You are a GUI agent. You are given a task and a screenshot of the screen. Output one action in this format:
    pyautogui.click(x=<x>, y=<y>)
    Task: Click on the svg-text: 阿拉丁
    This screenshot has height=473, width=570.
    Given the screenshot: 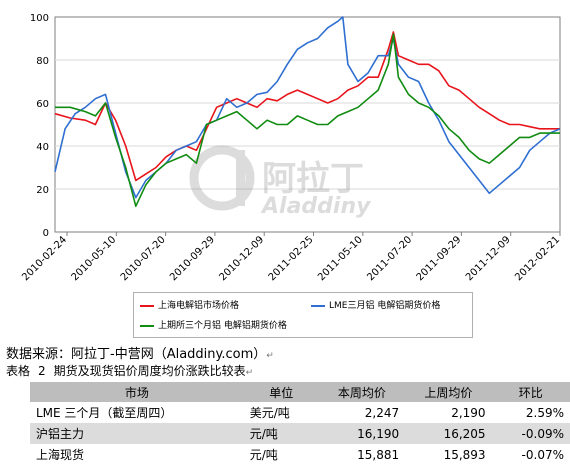 What is the action you would take?
    pyautogui.click(x=313, y=179)
    